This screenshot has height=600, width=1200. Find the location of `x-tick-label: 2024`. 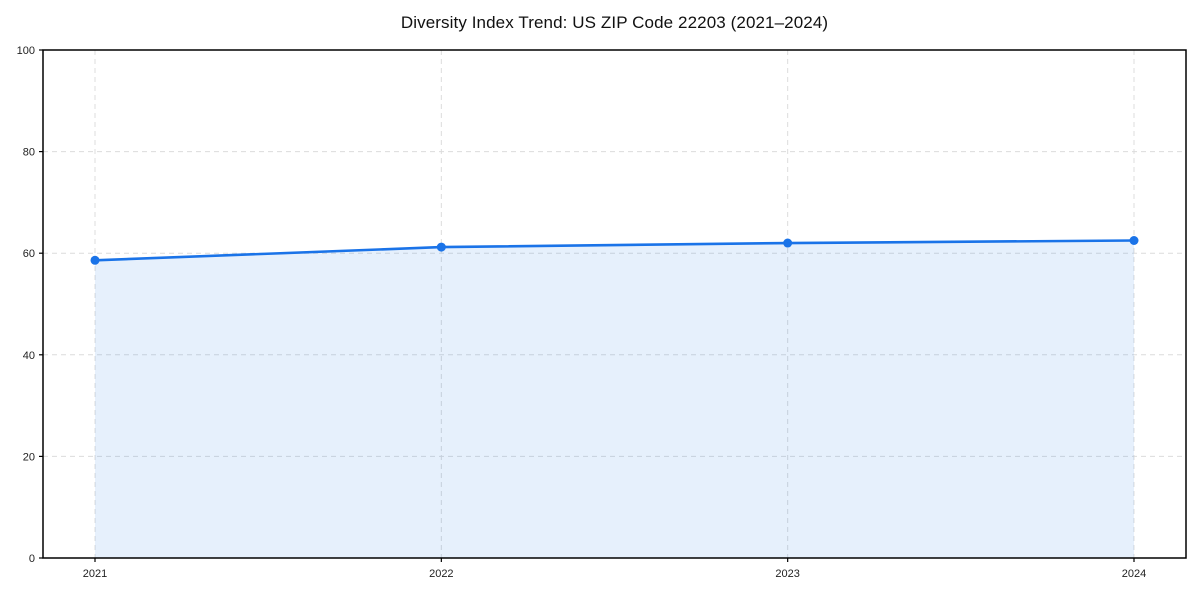

x-tick-label: 2024 is located at coordinates (1134, 574).